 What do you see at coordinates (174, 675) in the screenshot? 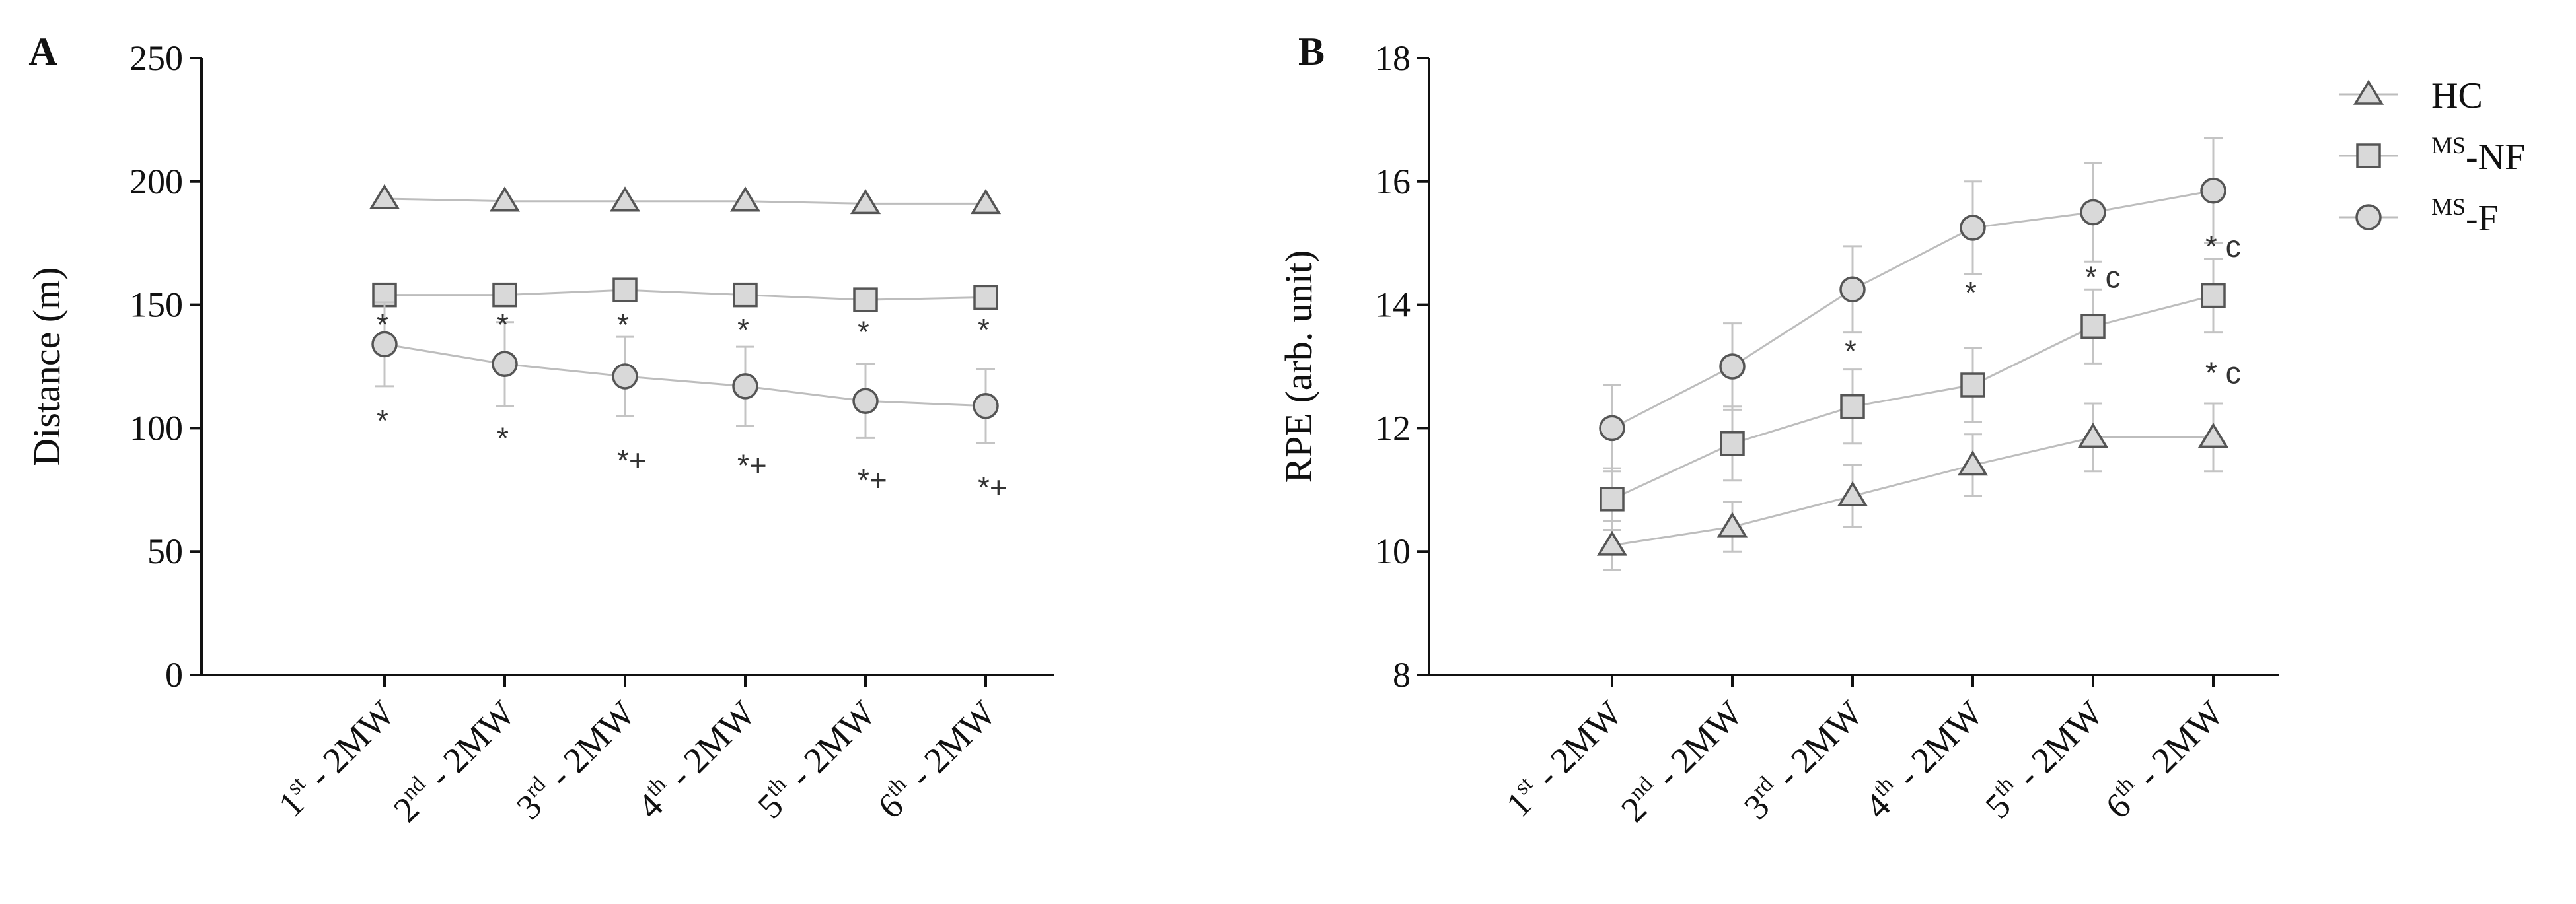
I see `y-tick-label: 0` at bounding box center [174, 675].